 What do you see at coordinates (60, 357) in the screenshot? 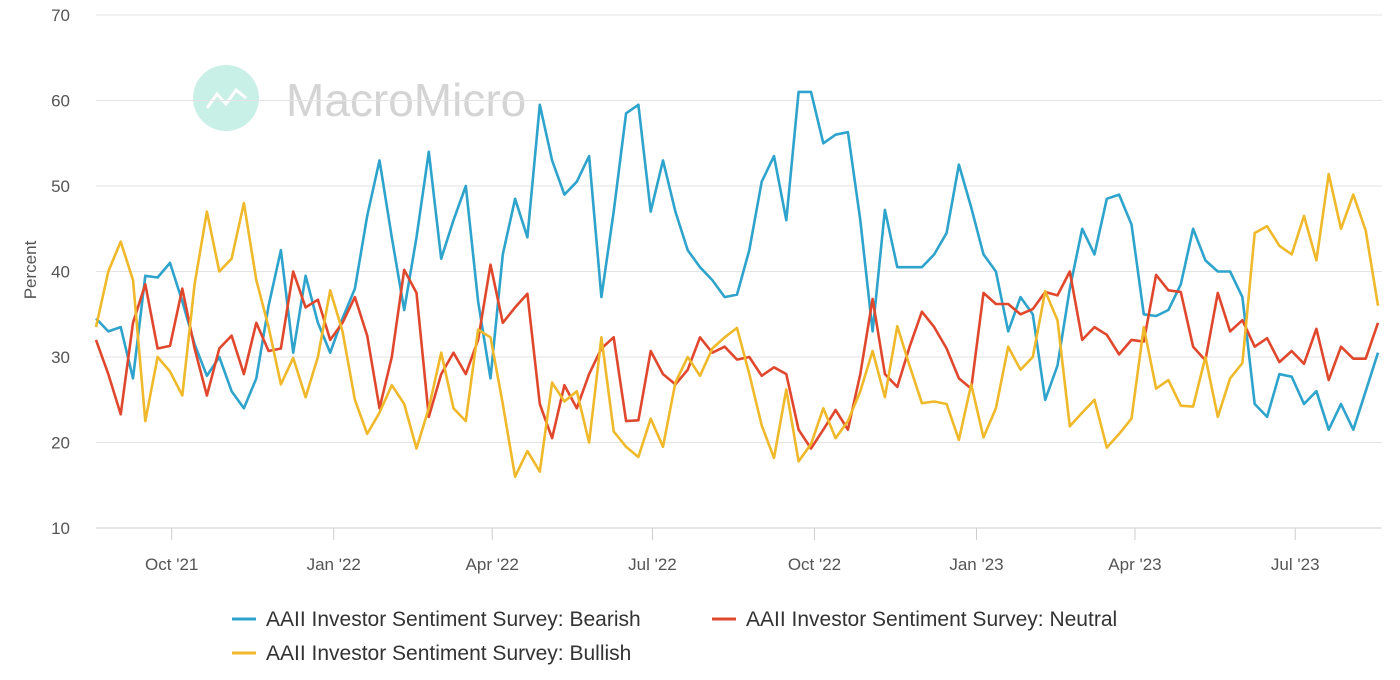
I see `y-tick-label: 30` at bounding box center [60, 357].